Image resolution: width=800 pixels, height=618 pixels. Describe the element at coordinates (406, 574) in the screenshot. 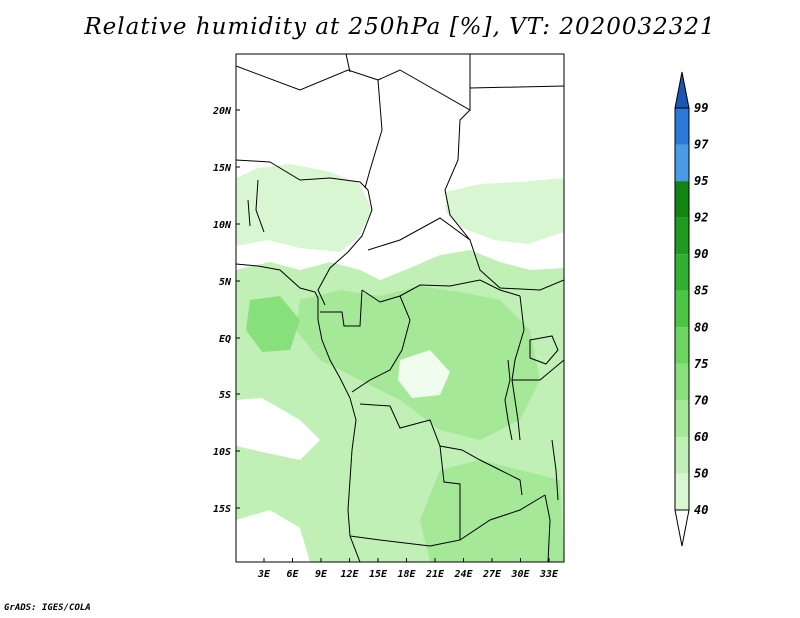

I see `lon-tick-label: 18E` at that location.